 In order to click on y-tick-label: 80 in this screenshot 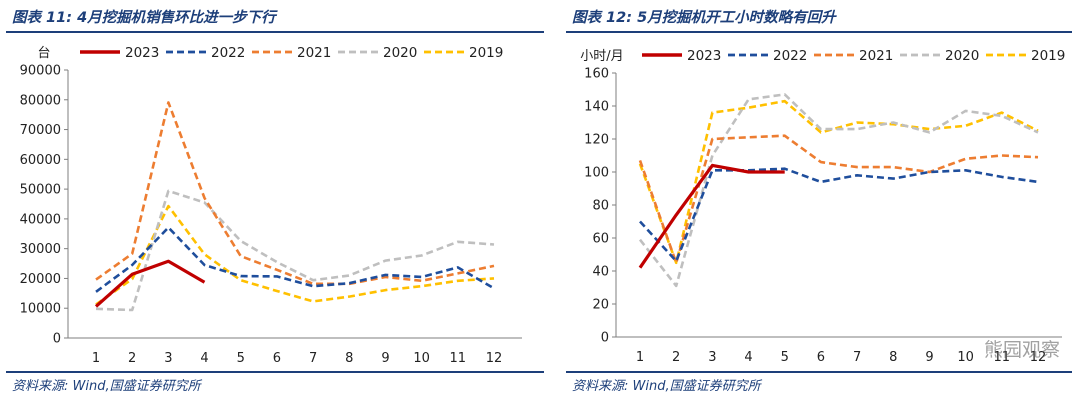, I will do `click(600, 206)`.